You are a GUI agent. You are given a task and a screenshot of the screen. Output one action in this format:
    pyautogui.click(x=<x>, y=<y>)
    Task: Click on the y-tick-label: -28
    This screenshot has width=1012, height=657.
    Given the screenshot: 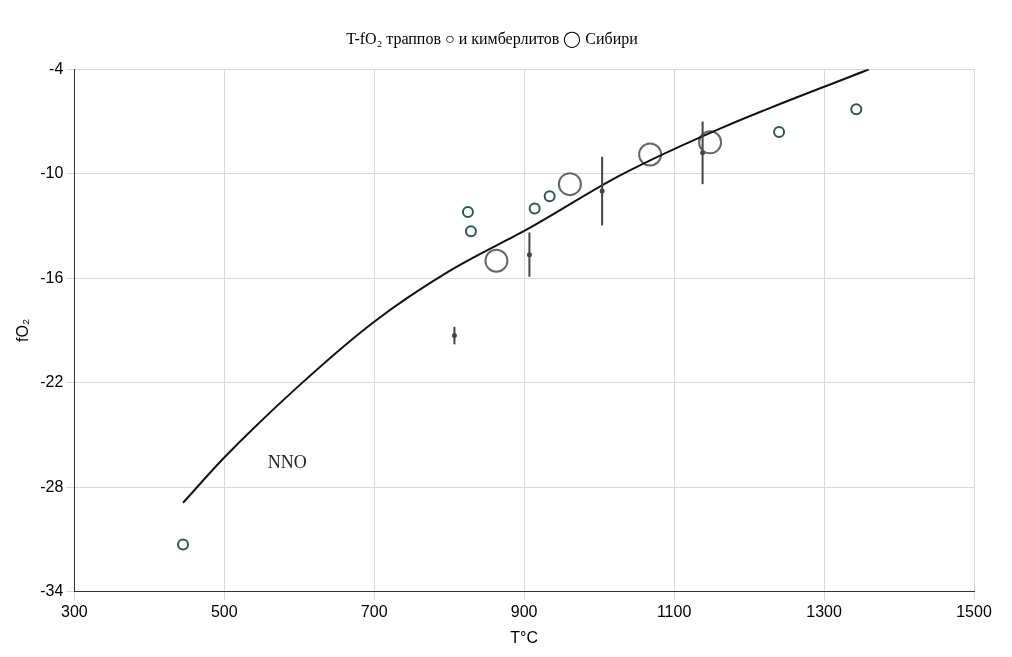 What is the action you would take?
    pyautogui.click(x=52, y=486)
    